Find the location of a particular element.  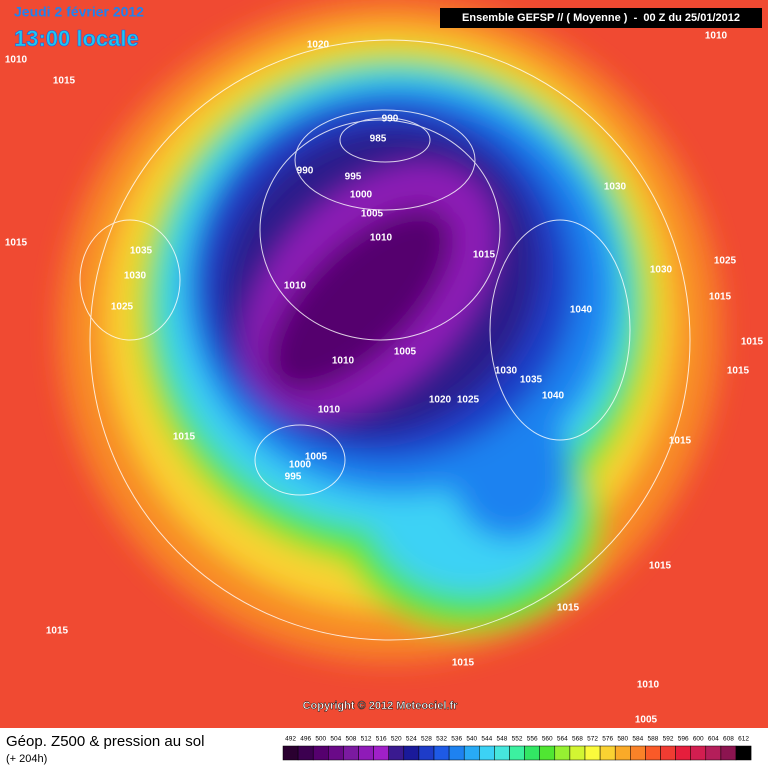

colorbar-tick-label: 560 is located at coordinates (547, 739).